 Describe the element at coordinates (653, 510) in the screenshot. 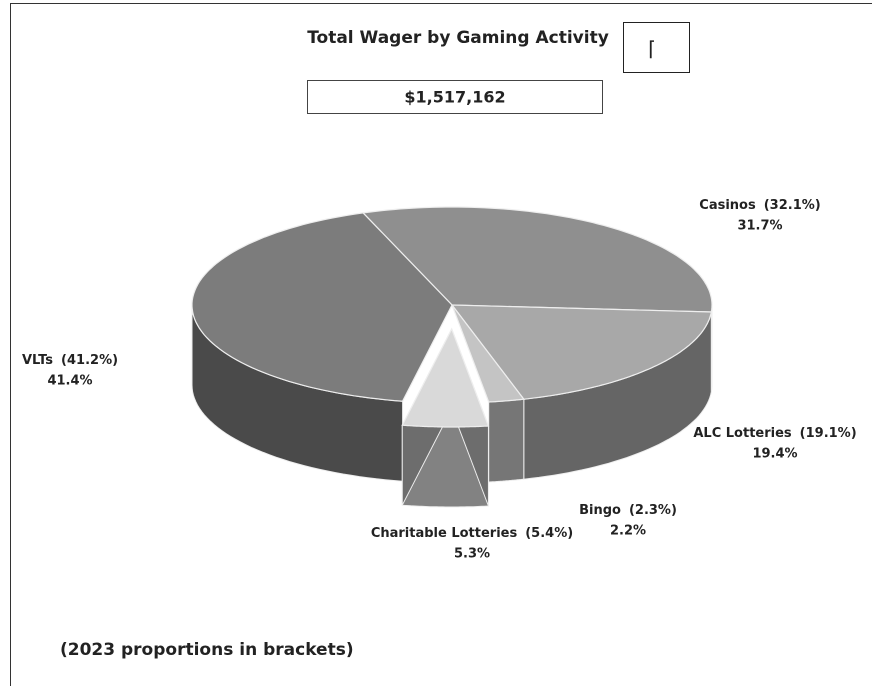

I see `previous-value-label: (2.3%)` at that location.